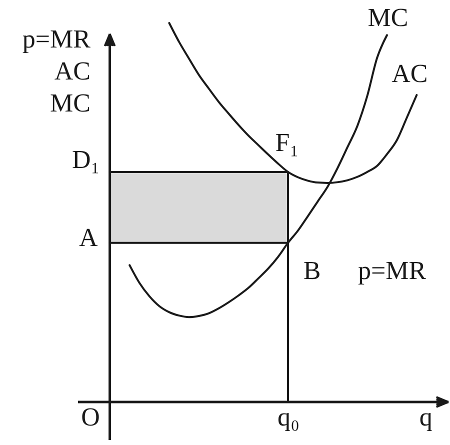 The image size is (450, 445). What do you see at coordinates (410, 73) in the screenshot?
I see `series-label: AC` at bounding box center [410, 73].